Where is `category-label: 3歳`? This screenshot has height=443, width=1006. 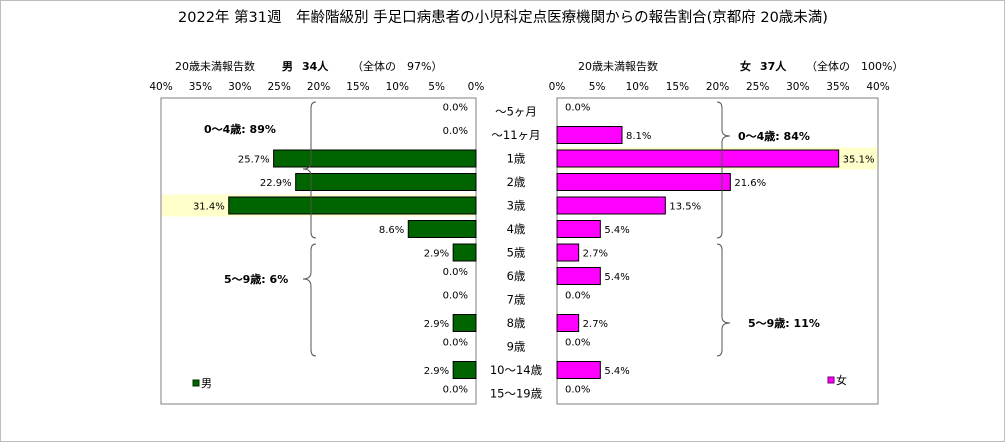
category-label: 3歳 is located at coordinates (516, 206).